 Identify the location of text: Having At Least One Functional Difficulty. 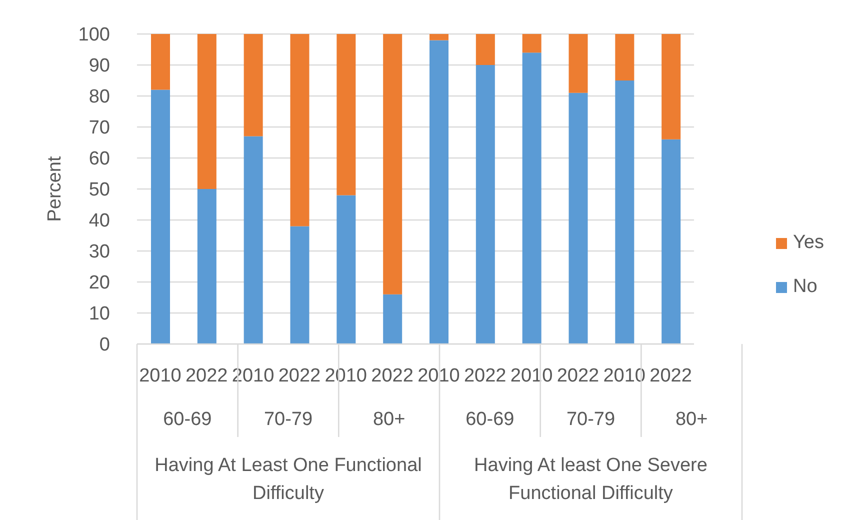
(288, 480).